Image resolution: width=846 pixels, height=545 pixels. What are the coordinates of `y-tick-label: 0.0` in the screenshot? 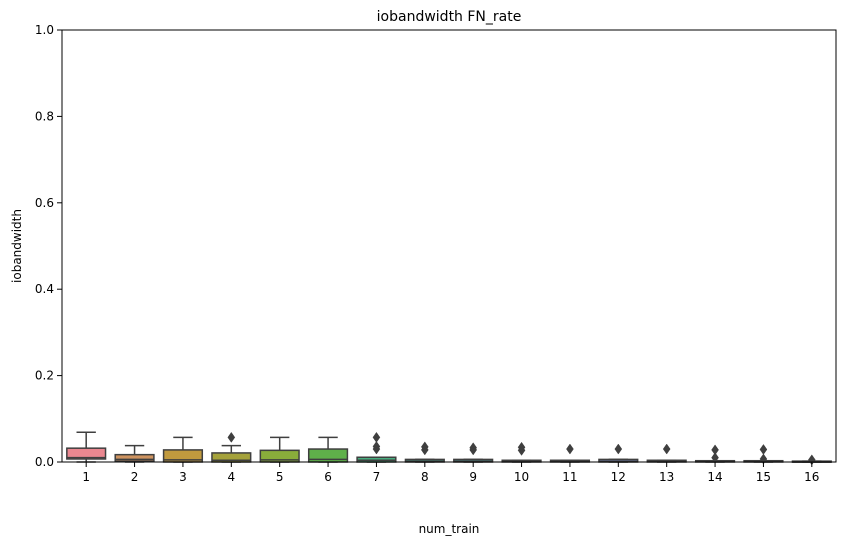 It's located at (44, 462).